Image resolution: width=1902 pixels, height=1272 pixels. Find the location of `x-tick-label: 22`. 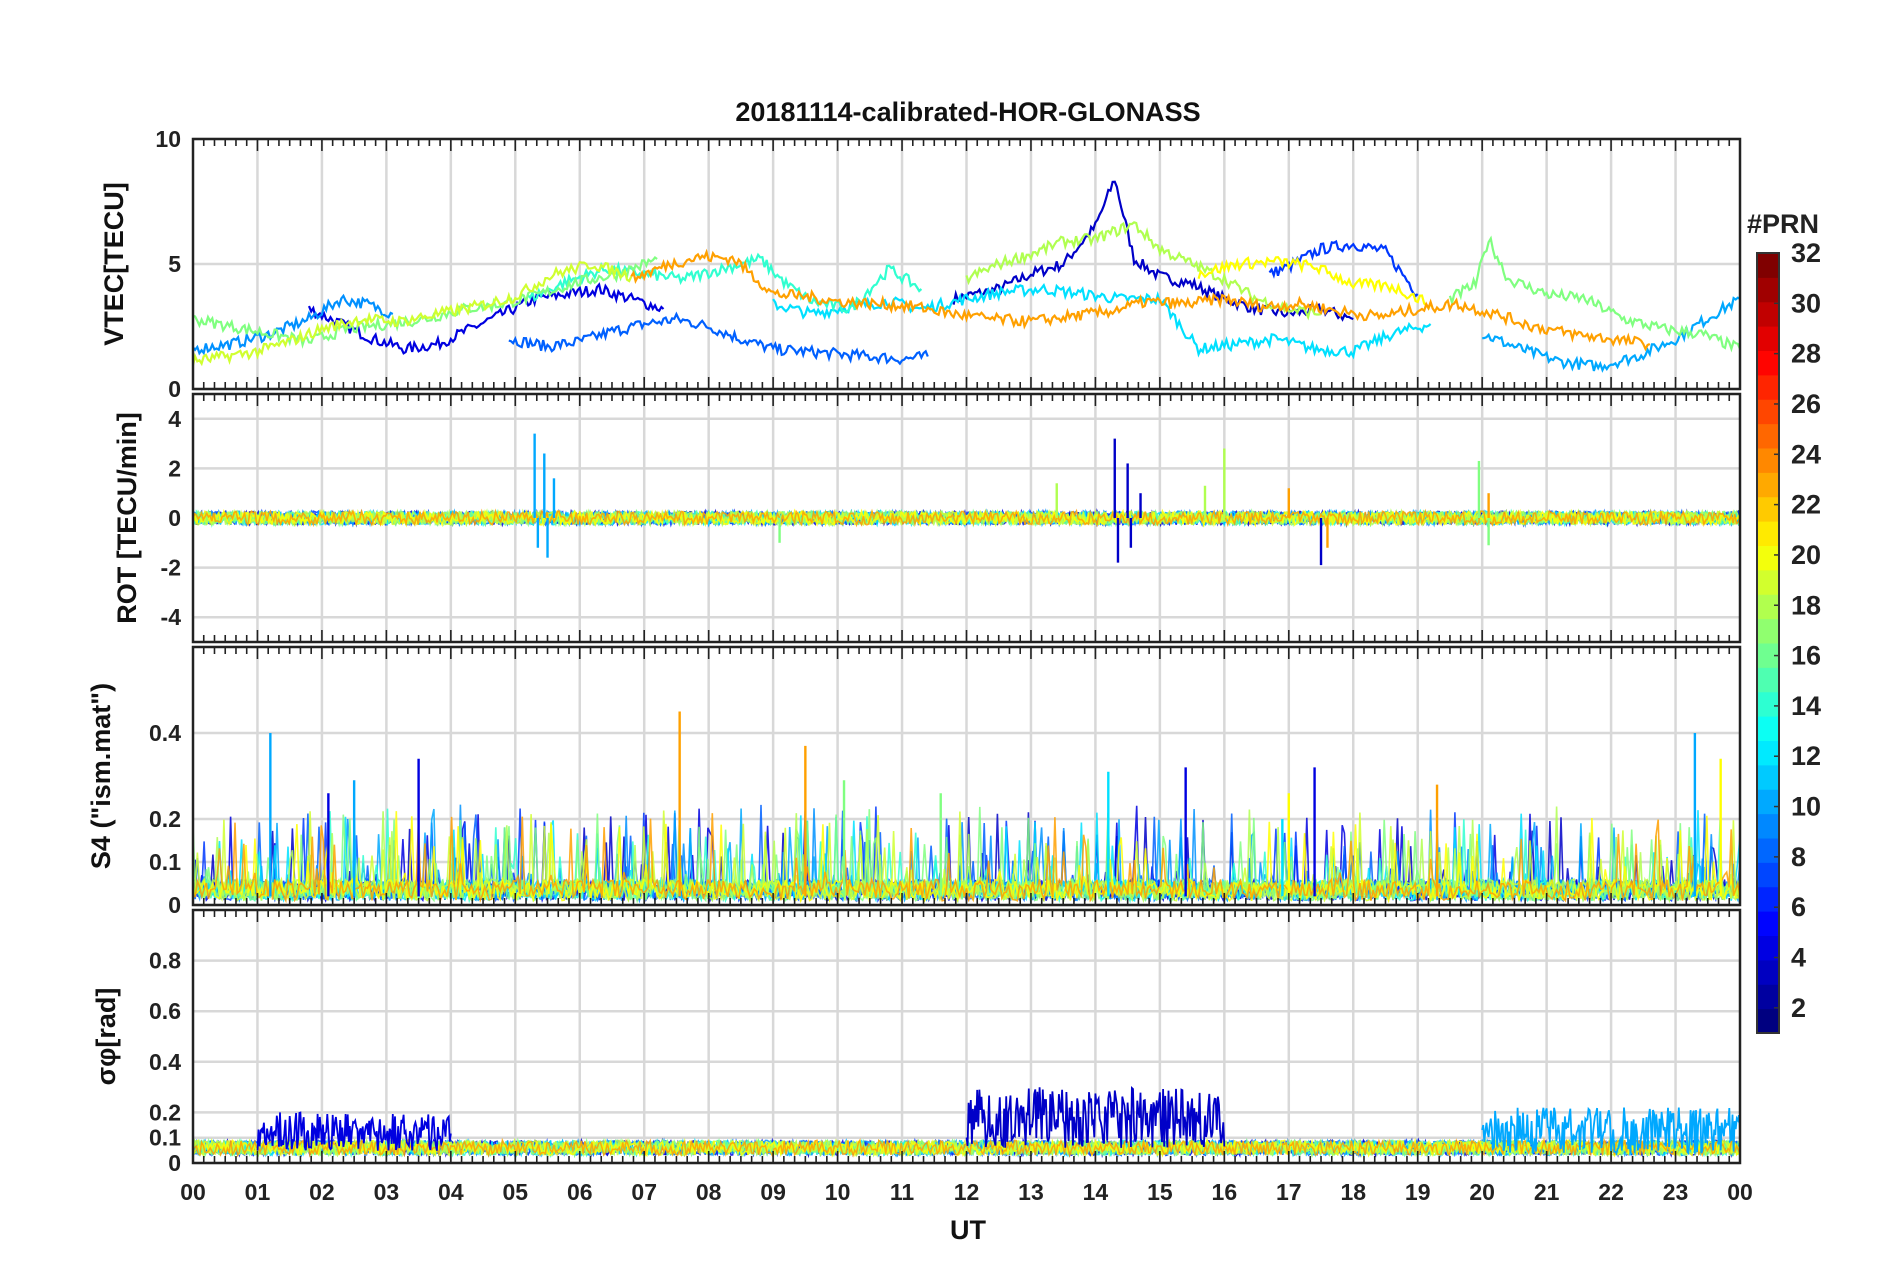

x-tick-label: 22 is located at coordinates (1611, 1192).